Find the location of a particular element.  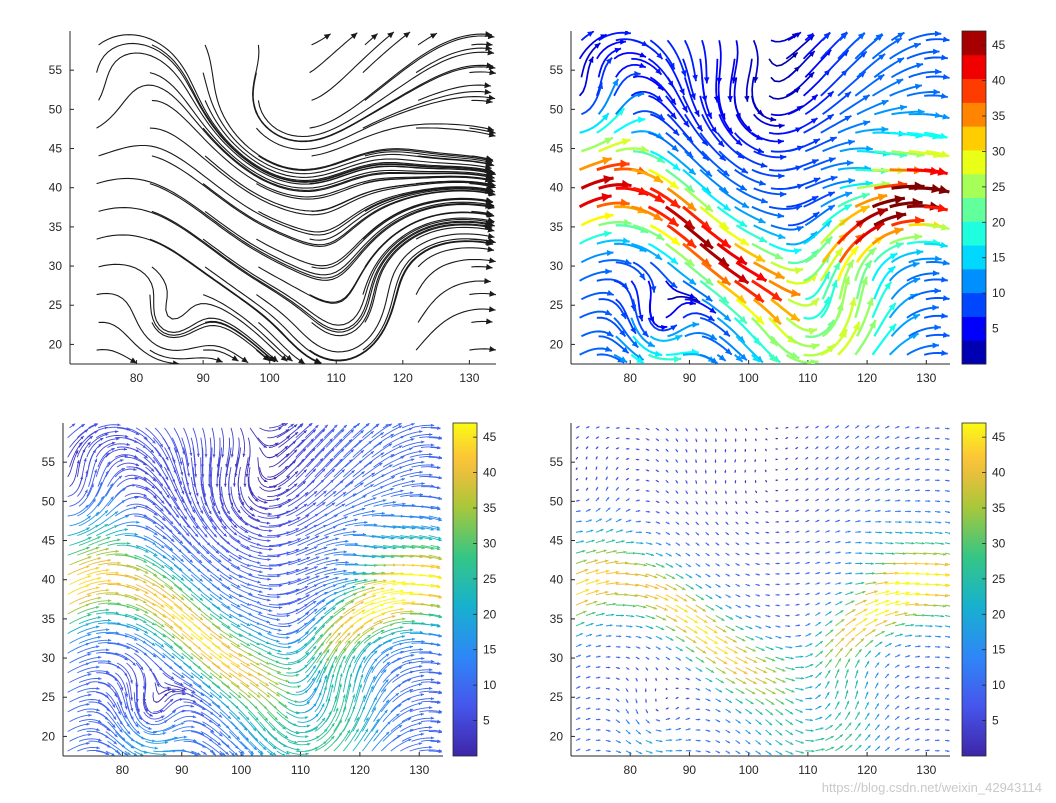

x-tick-label: 130 is located at coordinates (469, 378).